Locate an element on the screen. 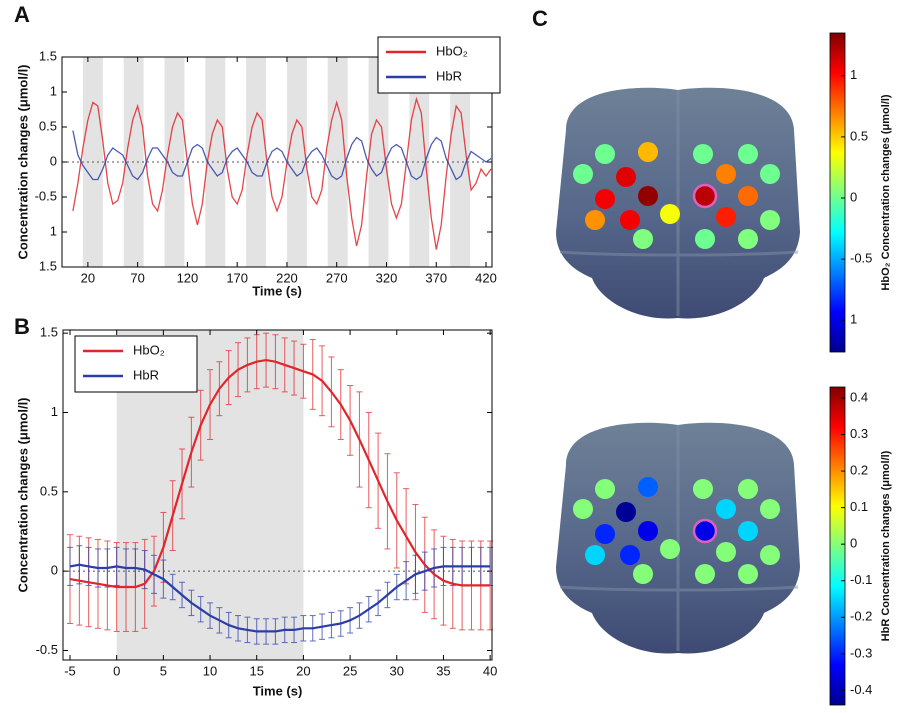 Image resolution: width=897 pixels, height=713 pixels. x-tick-label: 120 is located at coordinates (188, 277).